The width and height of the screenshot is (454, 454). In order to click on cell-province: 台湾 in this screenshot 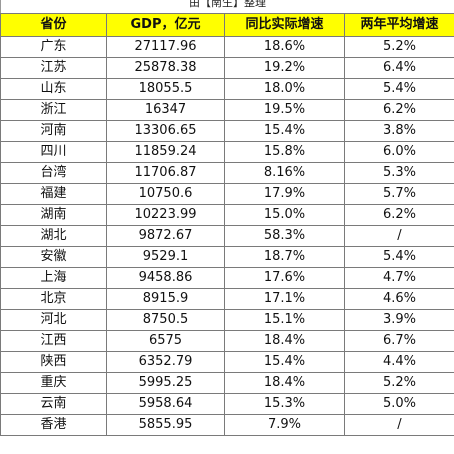, I will do `click(53, 173)`.